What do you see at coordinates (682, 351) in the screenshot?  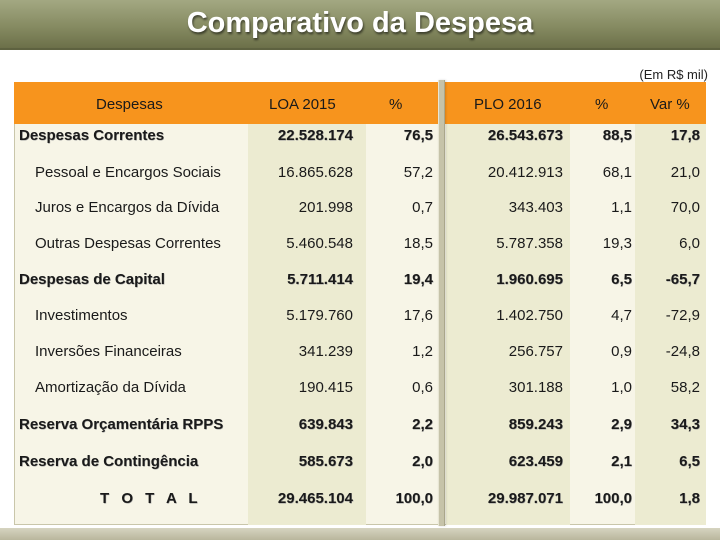 I see `cell-var: -24,8` at bounding box center [682, 351].